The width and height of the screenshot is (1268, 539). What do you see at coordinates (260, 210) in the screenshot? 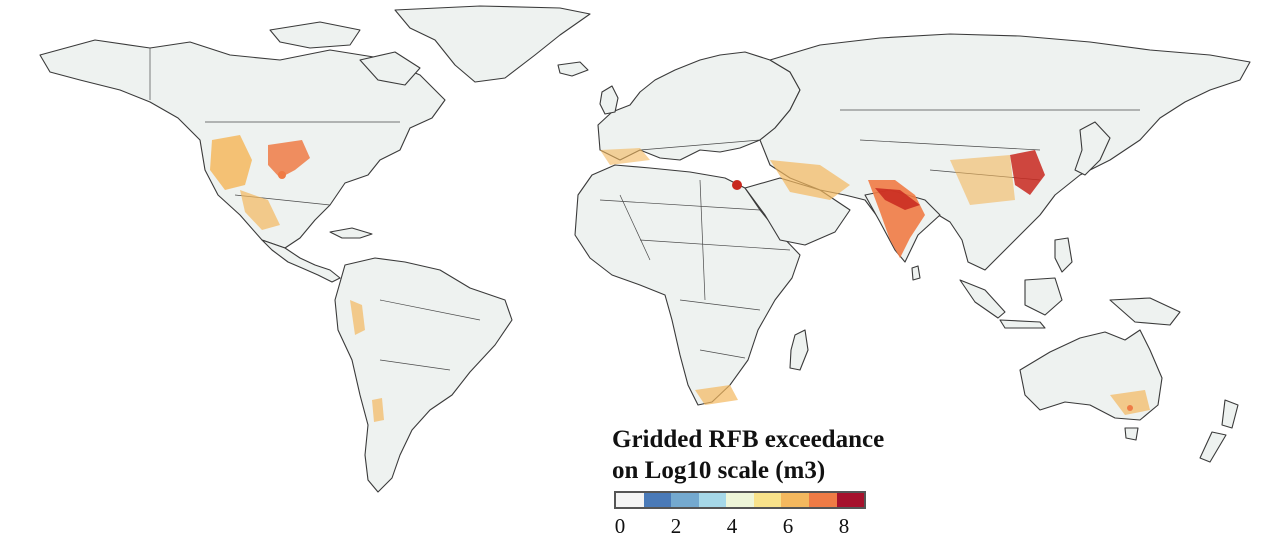
I see `hotspot-mexico` at bounding box center [260, 210].